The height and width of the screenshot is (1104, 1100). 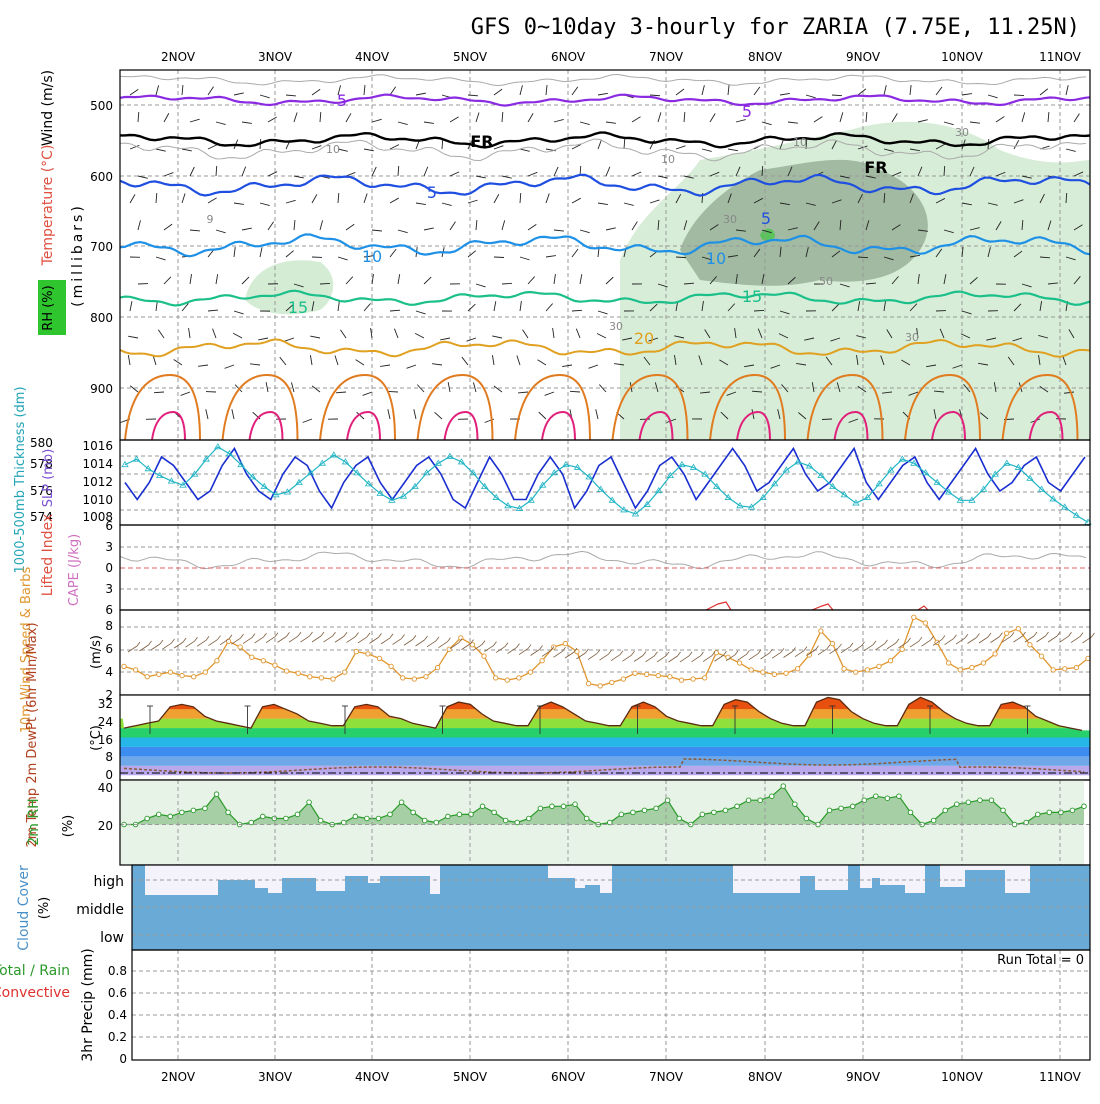 What do you see at coordinates (109, 526) in the screenshot?
I see `stability-tick: 6` at bounding box center [109, 526].